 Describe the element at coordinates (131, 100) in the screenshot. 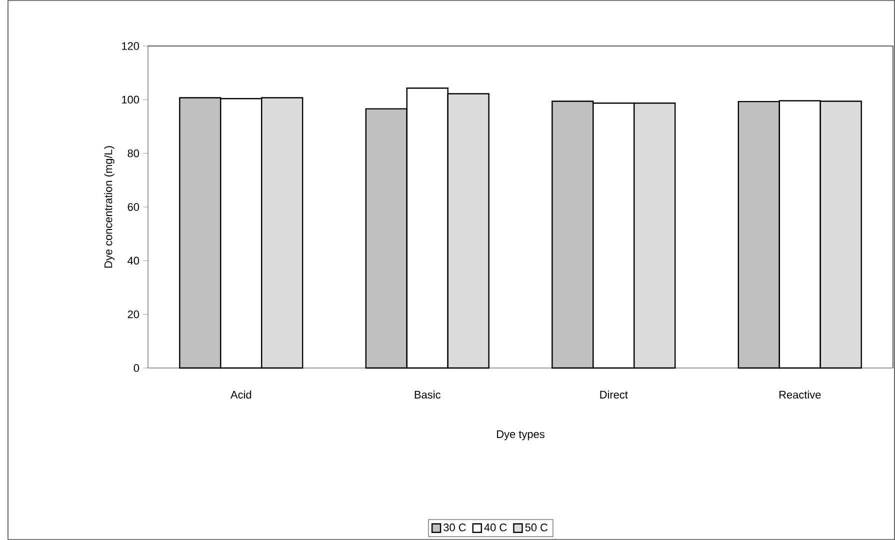

I see `y-tick-label: 100` at that location.